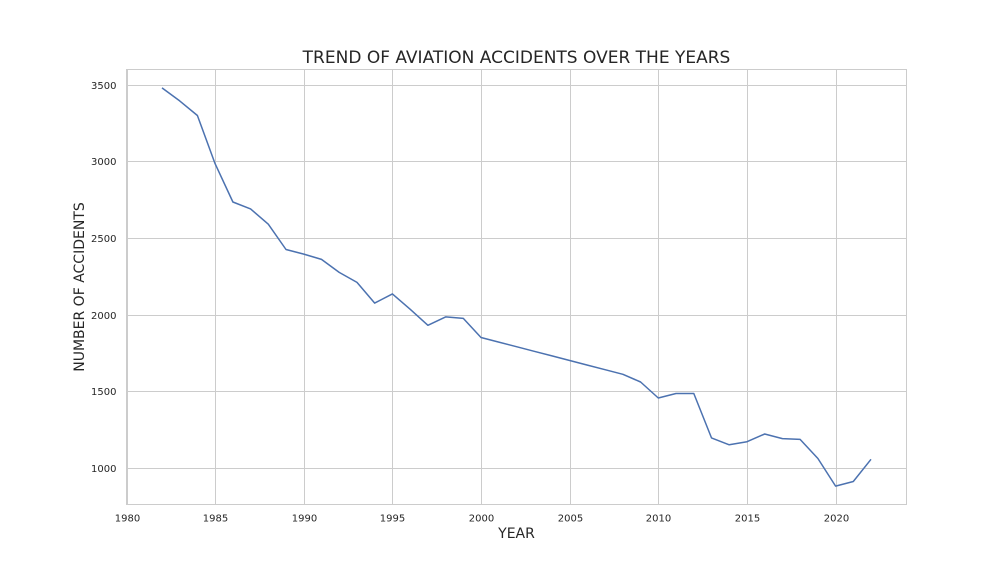 This screenshot has height=576, width=1008. Describe the element at coordinates (103, 162) in the screenshot. I see `y-tick-label: 3000` at that location.